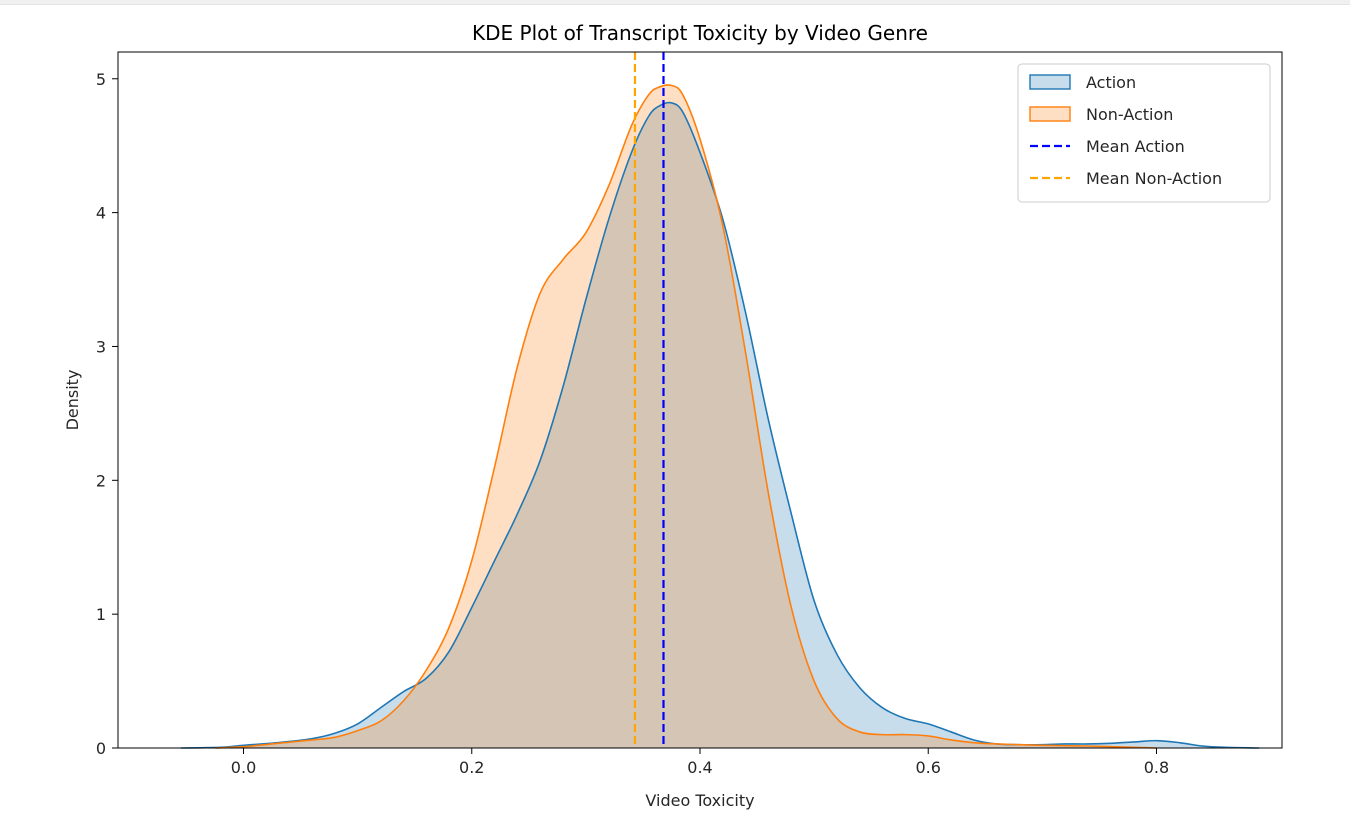 Image resolution: width=1350 pixels, height=834 pixels. I want to click on y-axis-ticks: 0 1 2 3 4 5, so click(107, 414).